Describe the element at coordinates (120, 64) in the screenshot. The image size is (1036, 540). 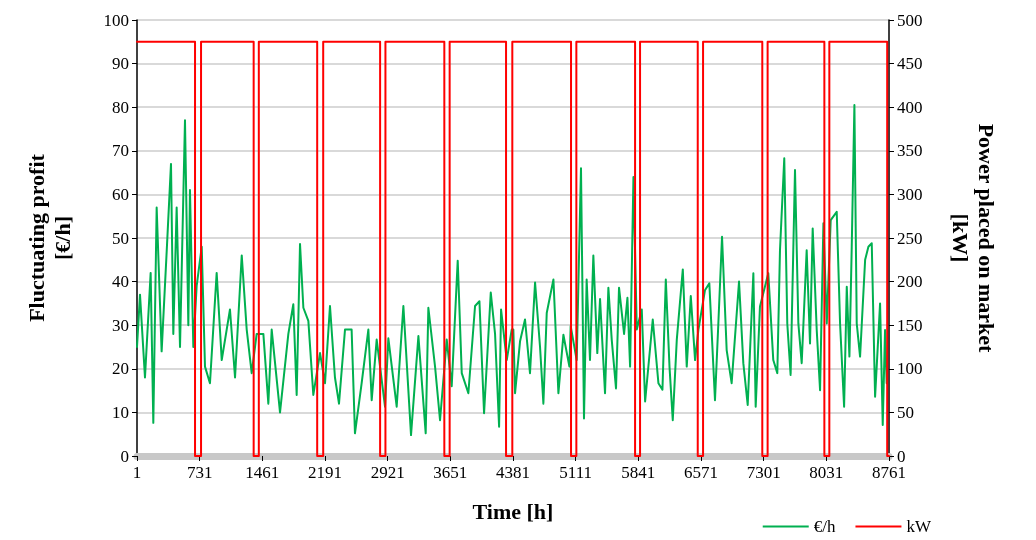
I see `y-tick-label: 90` at that location.